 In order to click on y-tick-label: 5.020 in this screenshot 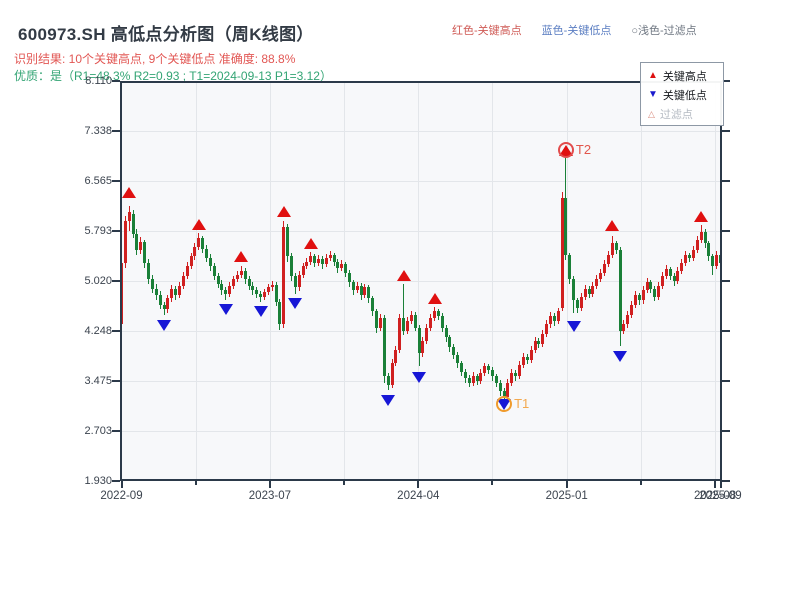, I will do `click(98, 280)`.